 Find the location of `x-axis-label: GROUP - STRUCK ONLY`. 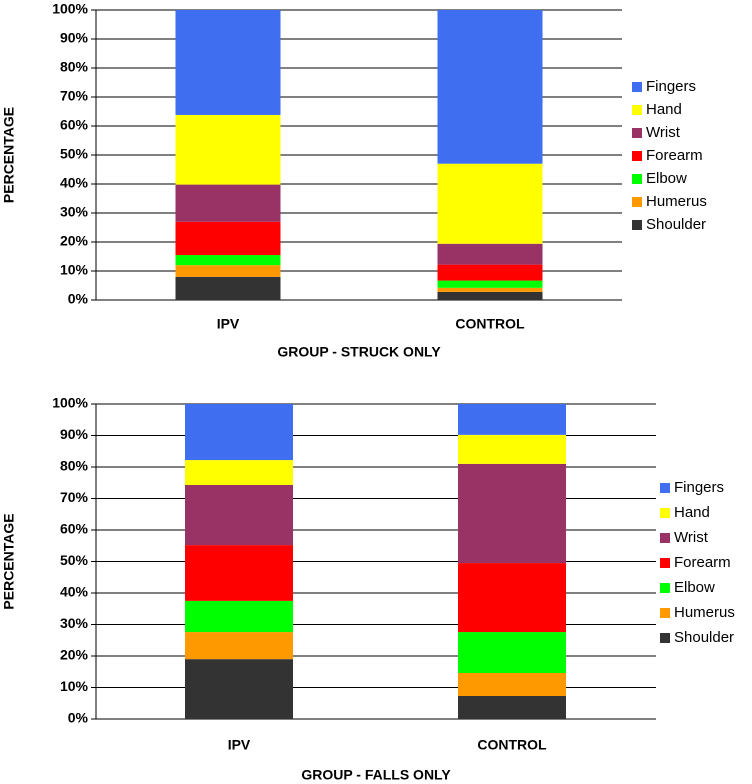

x-axis-label: GROUP - STRUCK ONLY is located at coordinates (359, 352).